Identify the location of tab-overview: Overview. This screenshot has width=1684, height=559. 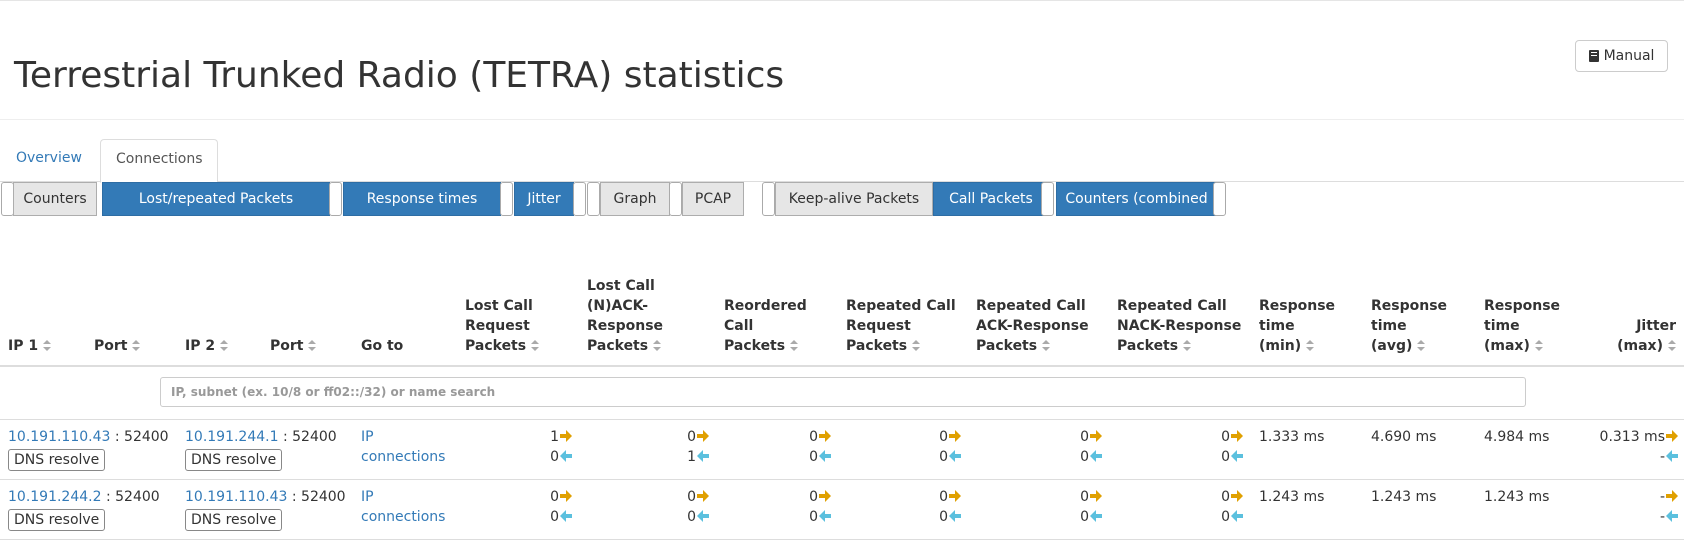
(49, 158).